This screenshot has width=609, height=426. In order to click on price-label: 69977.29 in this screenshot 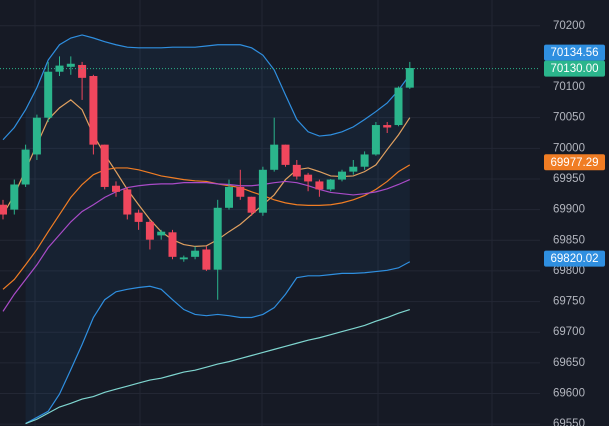, I will do `click(575, 163)`.